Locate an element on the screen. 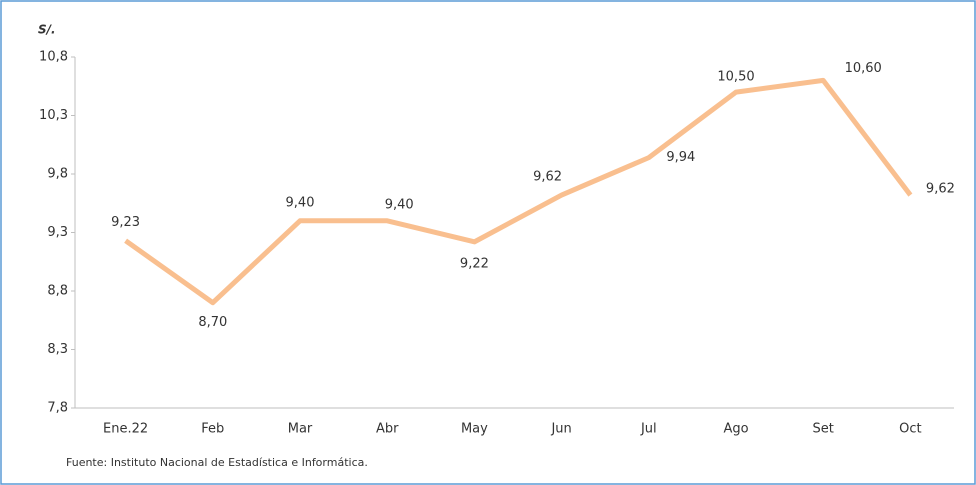  y-unit: S/. is located at coordinates (47, 30).